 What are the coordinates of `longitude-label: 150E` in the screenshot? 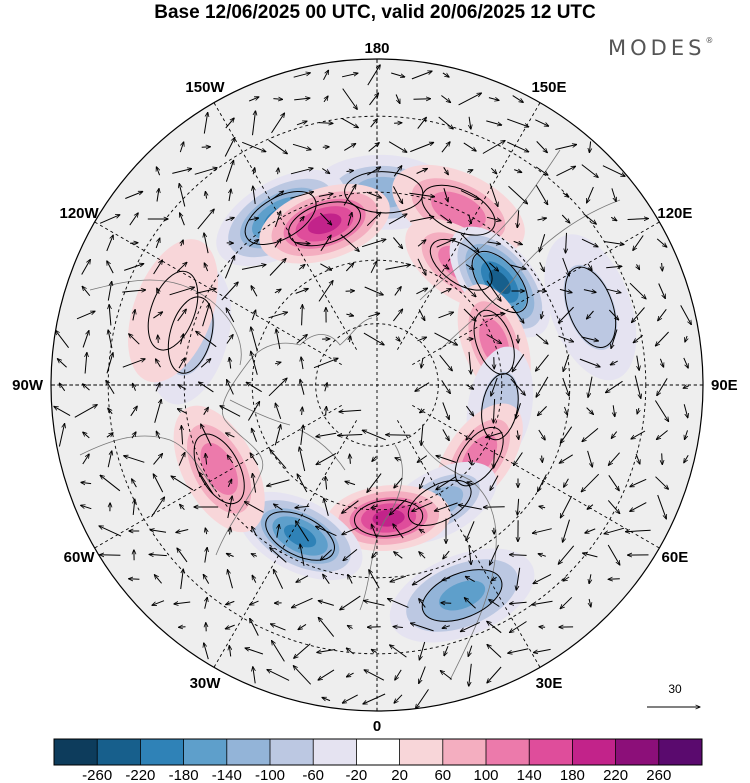 It's located at (548, 87).